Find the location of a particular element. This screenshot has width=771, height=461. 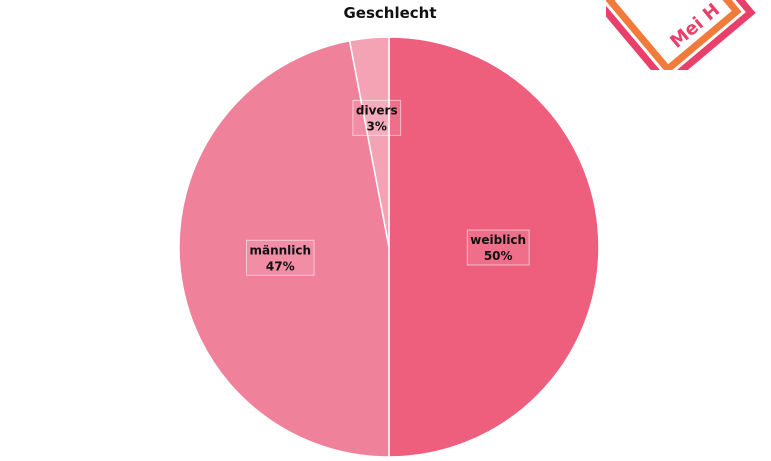

pie-label-value: 47% is located at coordinates (280, 266).